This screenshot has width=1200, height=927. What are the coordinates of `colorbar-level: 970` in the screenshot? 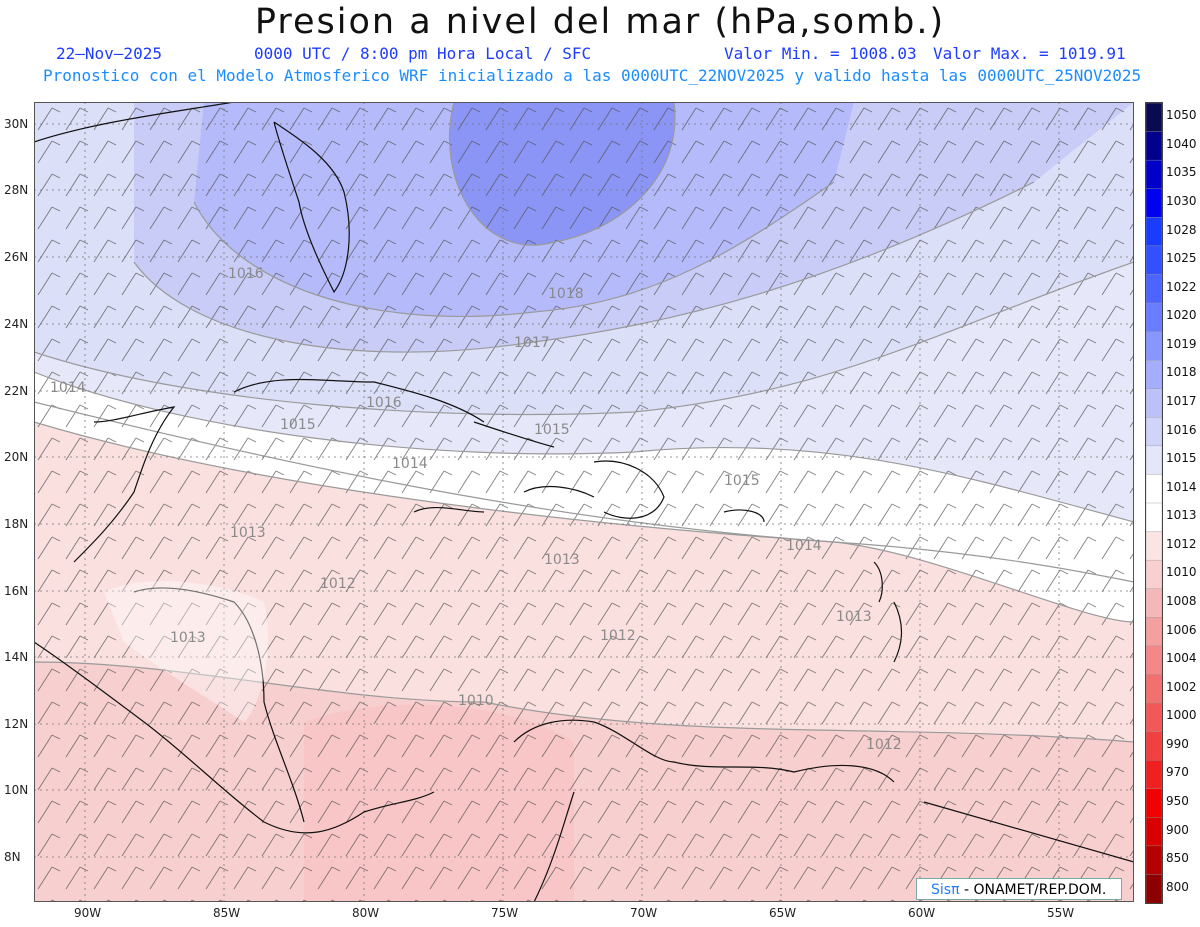 It's located at (1177, 772).